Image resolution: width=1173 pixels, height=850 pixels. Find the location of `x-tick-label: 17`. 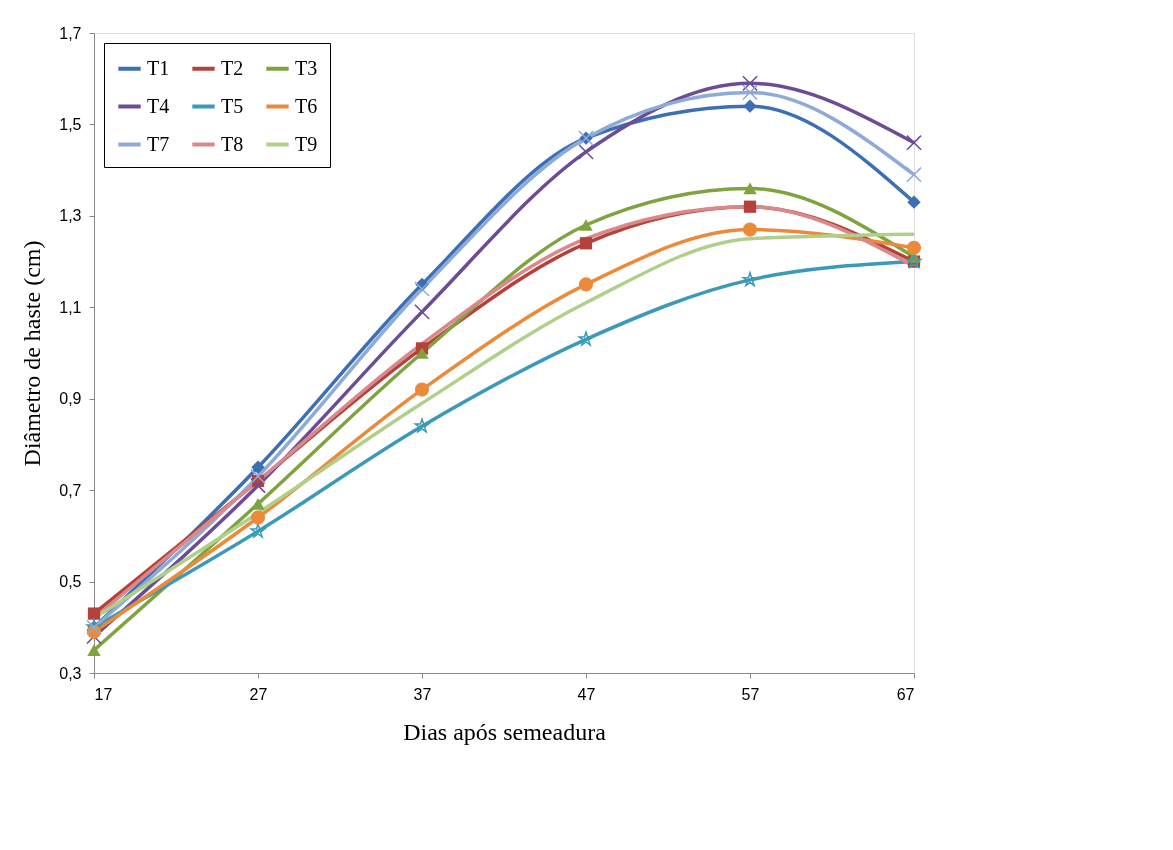

x-tick-label: 17 is located at coordinates (103, 694).